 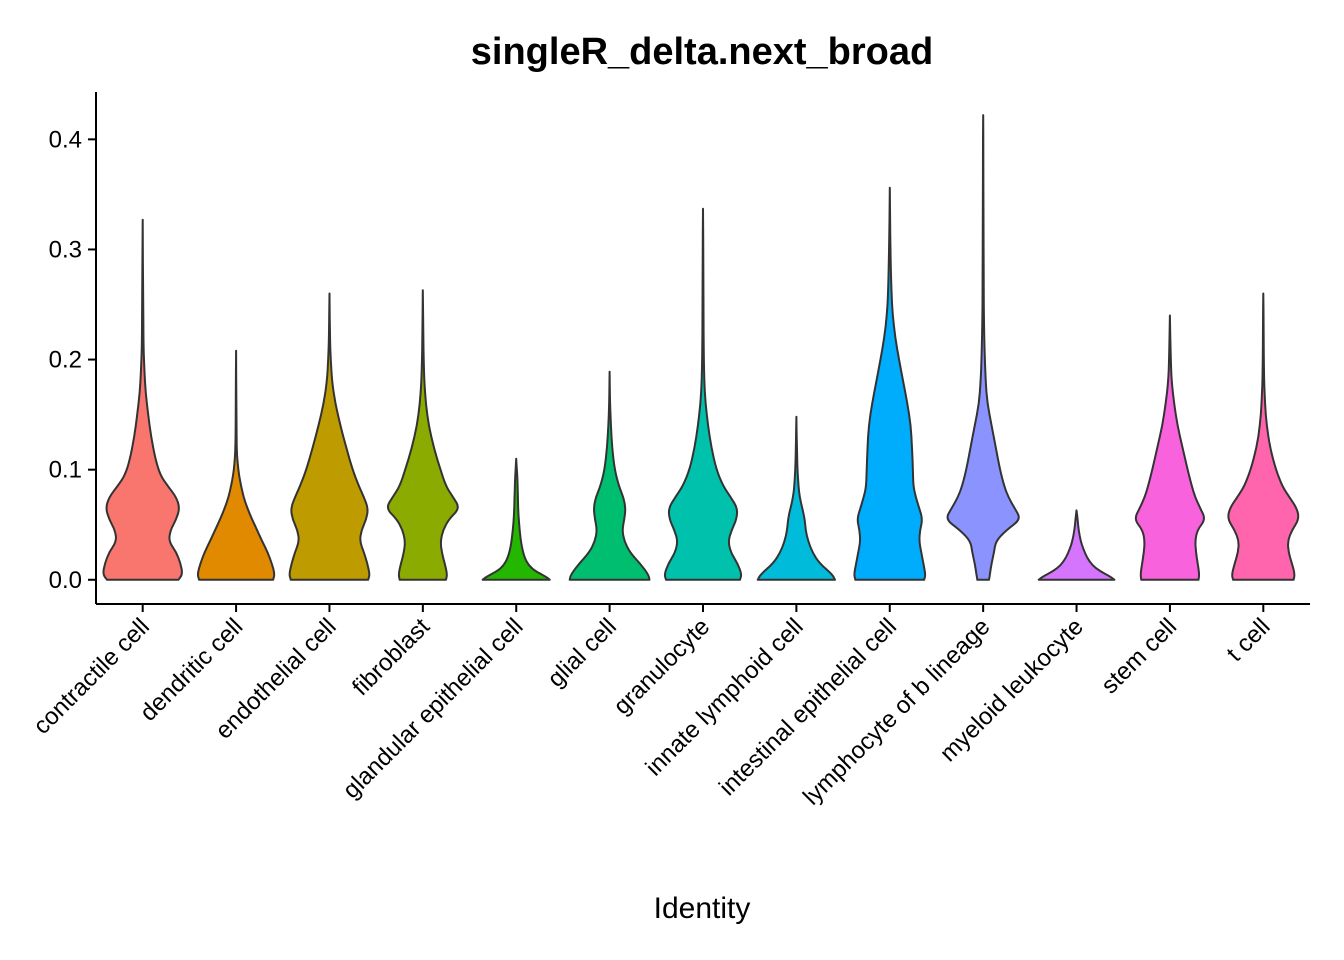 I want to click on chart-title: singleR_delta.next_broad, so click(x=702, y=52).